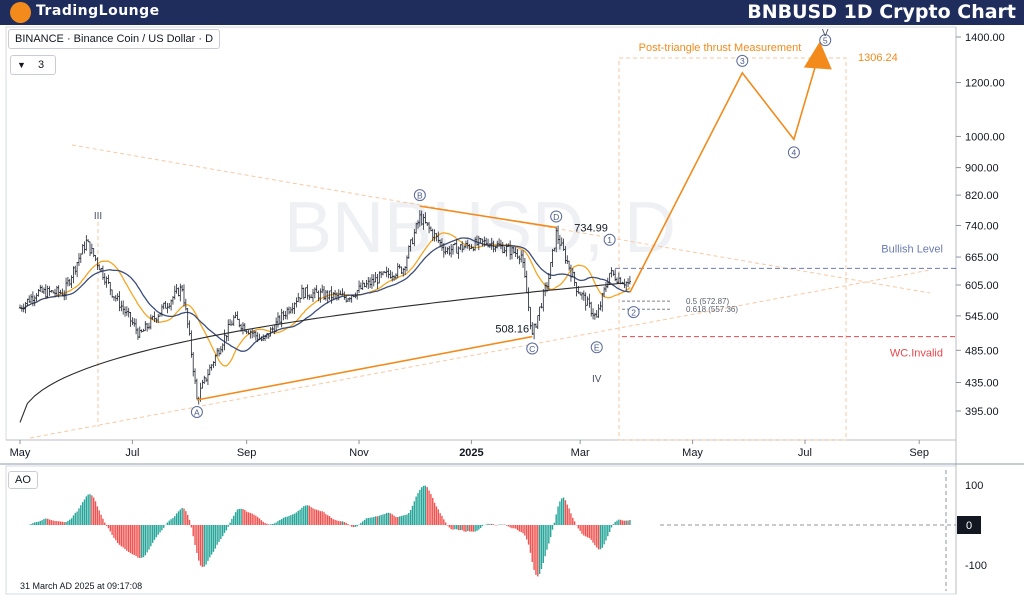 The image size is (1024, 595). What do you see at coordinates (419, 195) in the screenshot?
I see `wave-label-b: B` at bounding box center [419, 195].